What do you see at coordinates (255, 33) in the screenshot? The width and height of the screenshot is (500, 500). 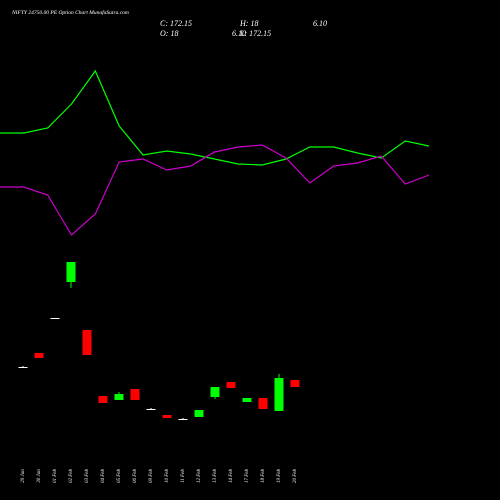 I see `header-stat: L: 172.15` at bounding box center [255, 33].